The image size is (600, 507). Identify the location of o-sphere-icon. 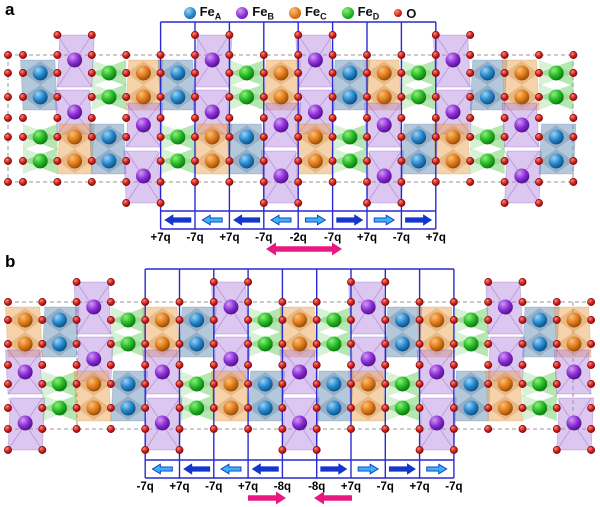
(398, 13).